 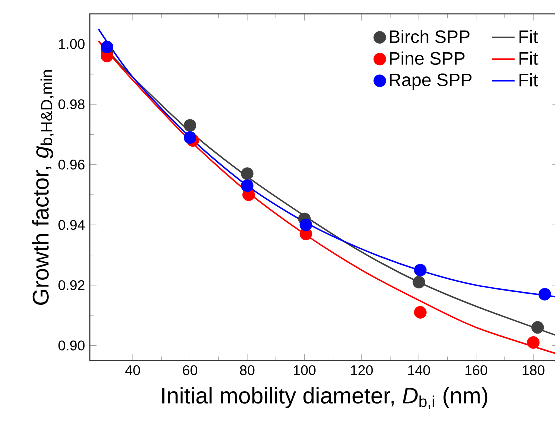 What do you see at coordinates (430, 37) in the screenshot?
I see `legend-label: Birch SPP` at bounding box center [430, 37].